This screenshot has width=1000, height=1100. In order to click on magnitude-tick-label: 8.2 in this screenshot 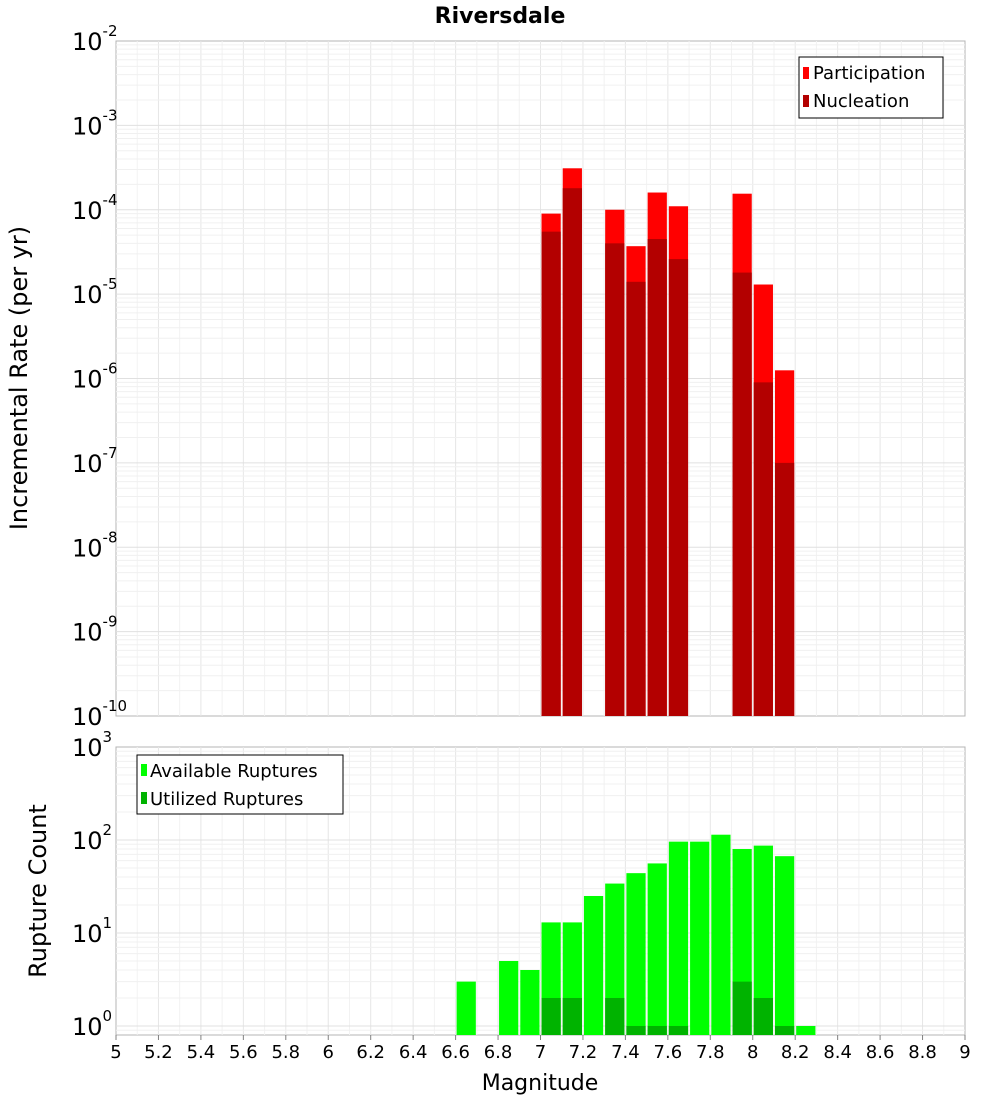, I will do `click(795, 1052)`.